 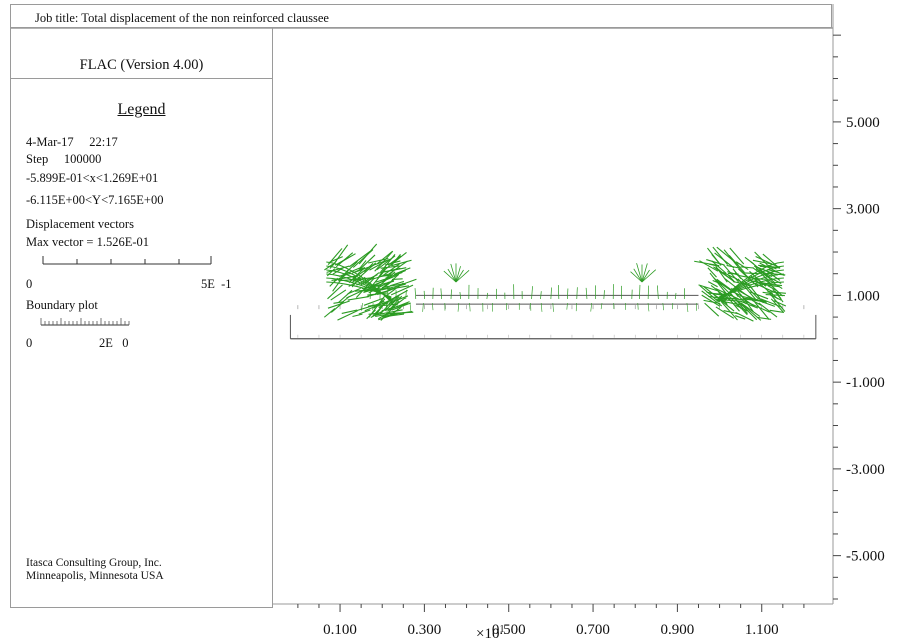 I want to click on y-tick-label: -5.000, so click(x=865, y=557).